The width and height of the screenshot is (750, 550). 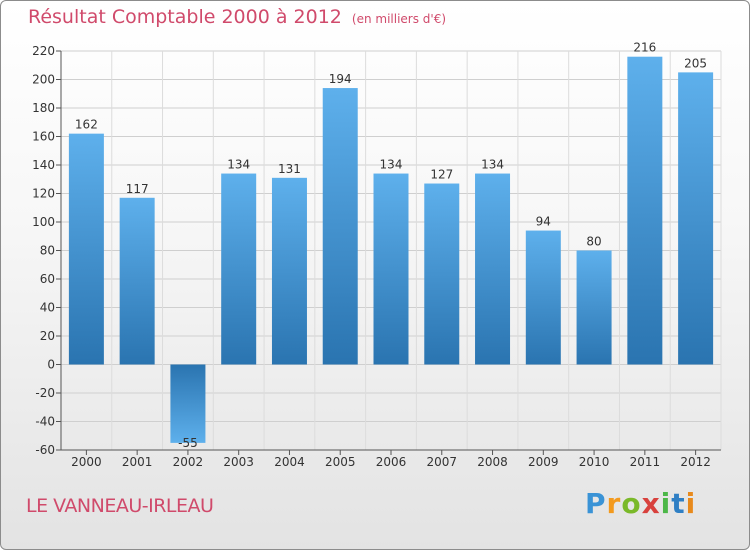 I want to click on y-tick-label: 0, so click(x=51, y=365).